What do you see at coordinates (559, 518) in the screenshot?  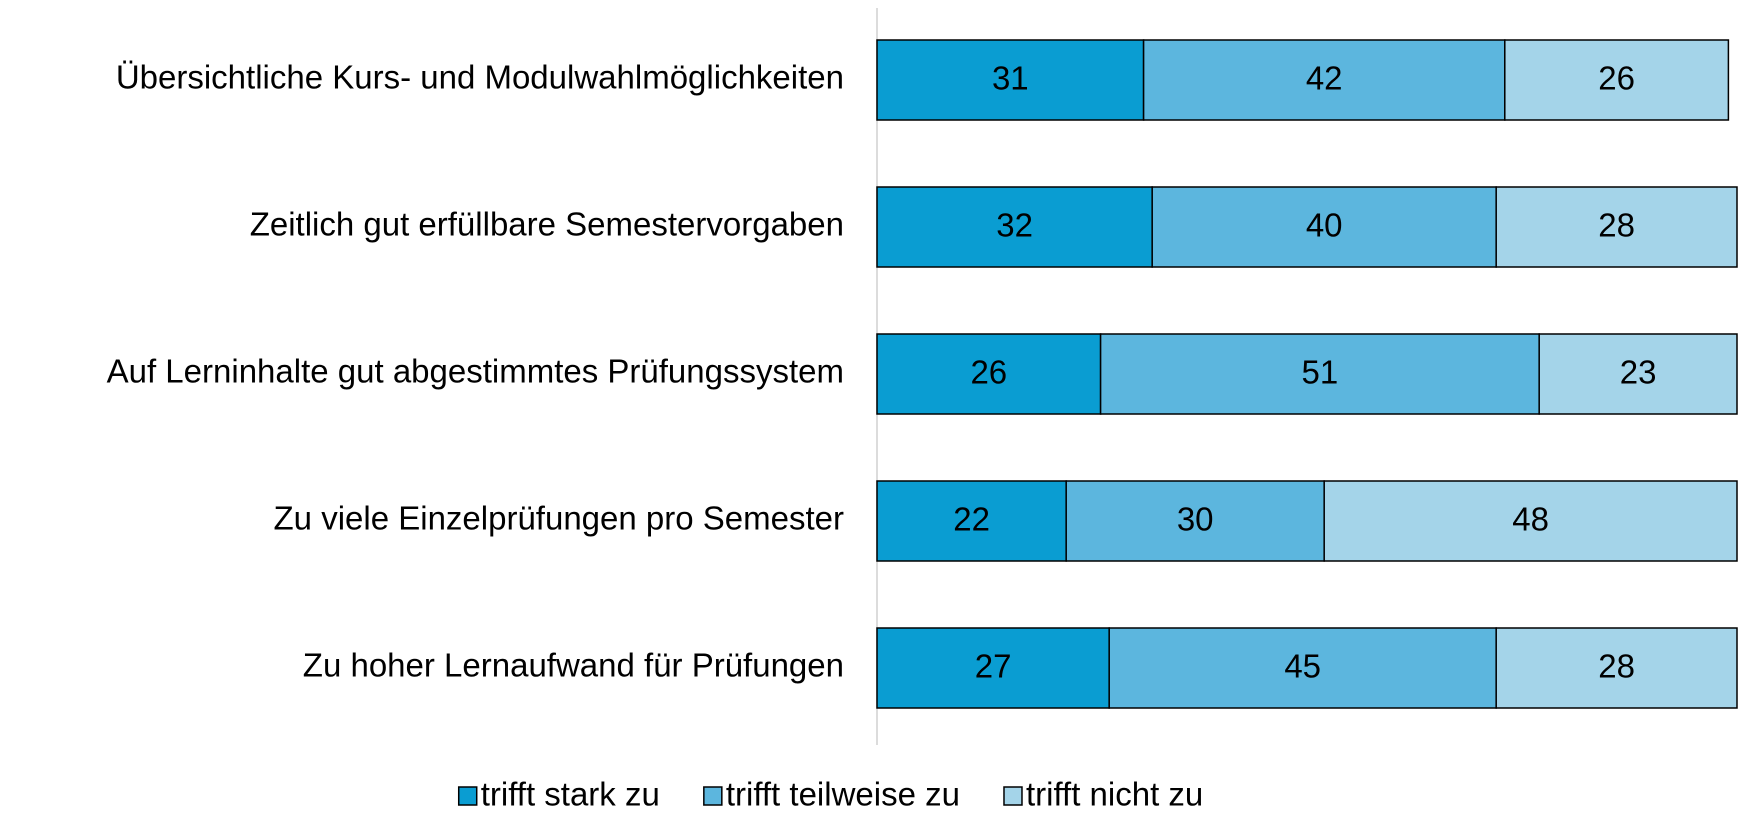 I see `category-label: Zu viele Einzelprüfungen pro Semester` at bounding box center [559, 518].